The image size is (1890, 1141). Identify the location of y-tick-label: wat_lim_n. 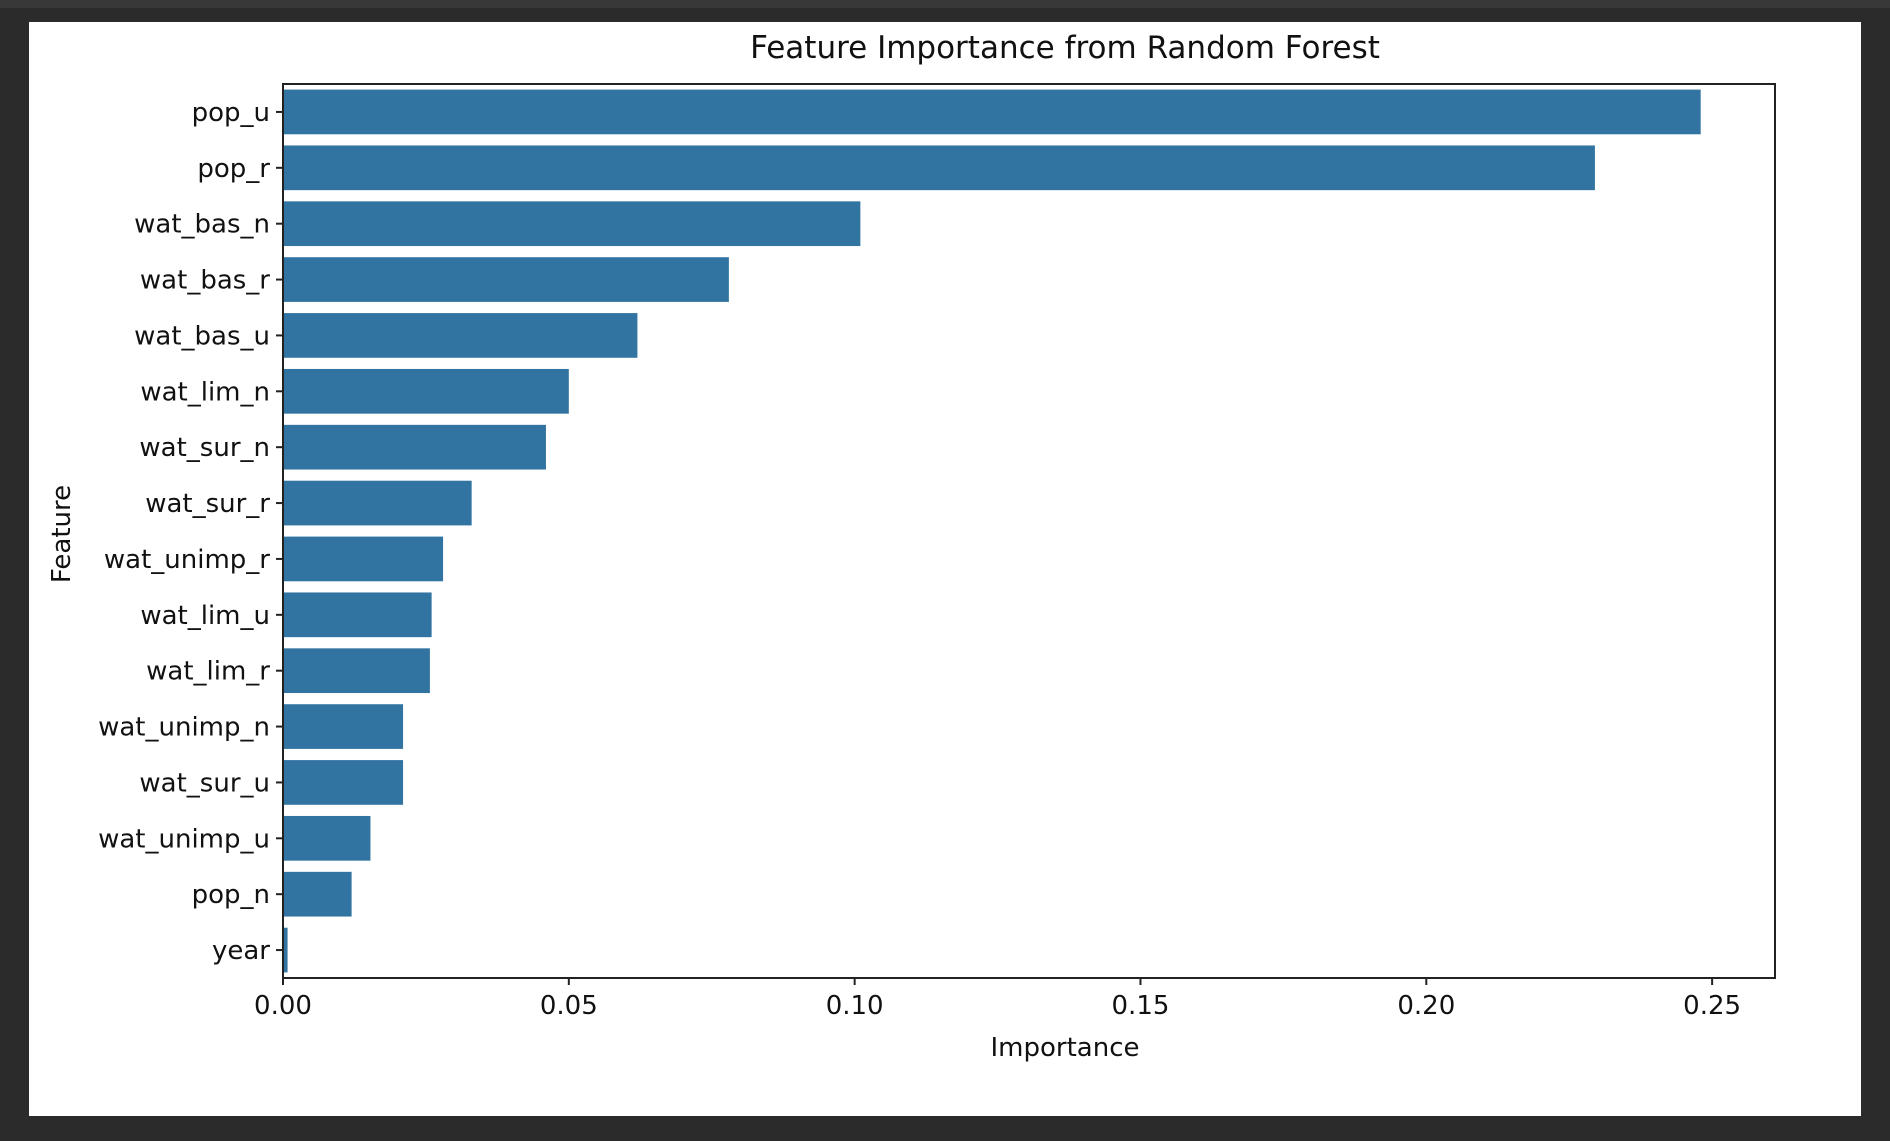
(205, 392).